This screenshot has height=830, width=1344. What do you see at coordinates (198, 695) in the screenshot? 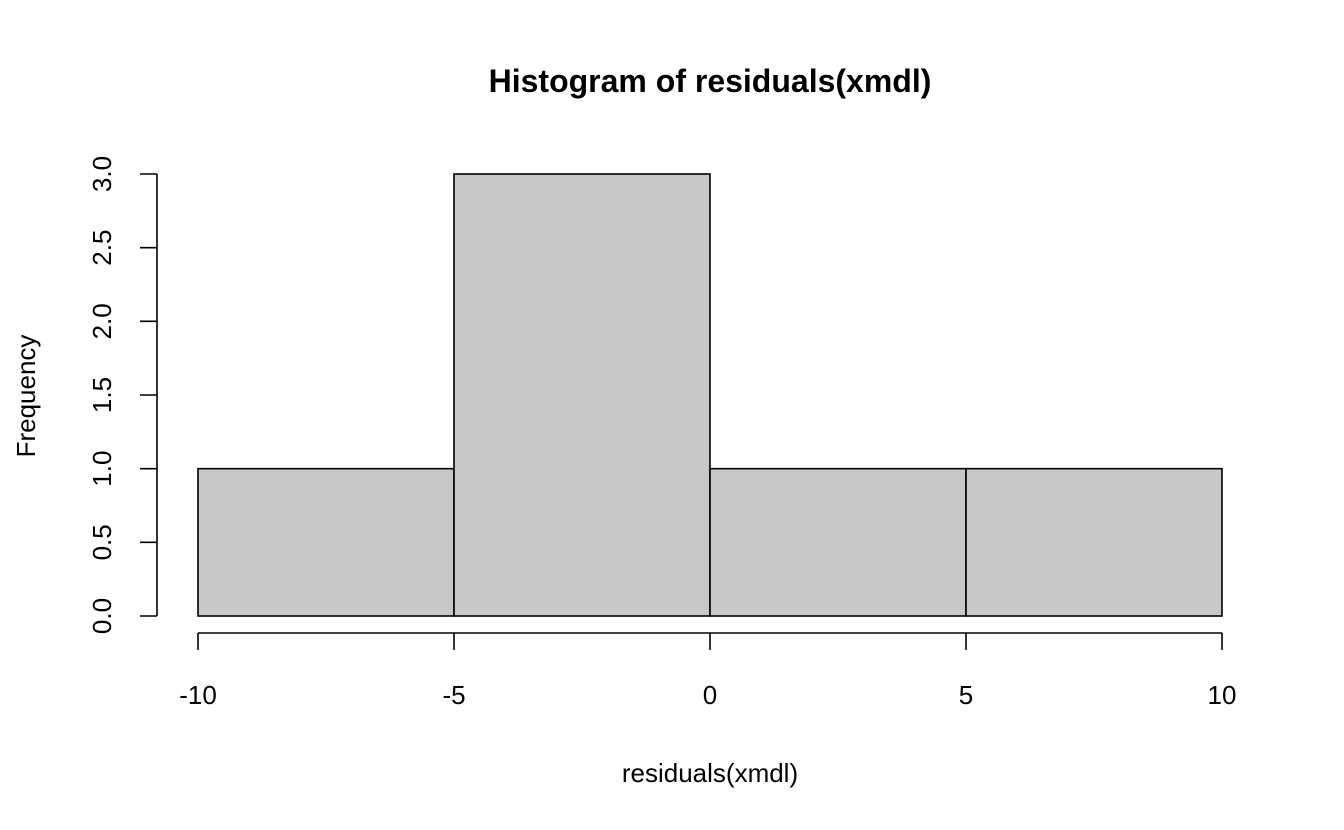
I see `x-tick-label: -10` at bounding box center [198, 695].